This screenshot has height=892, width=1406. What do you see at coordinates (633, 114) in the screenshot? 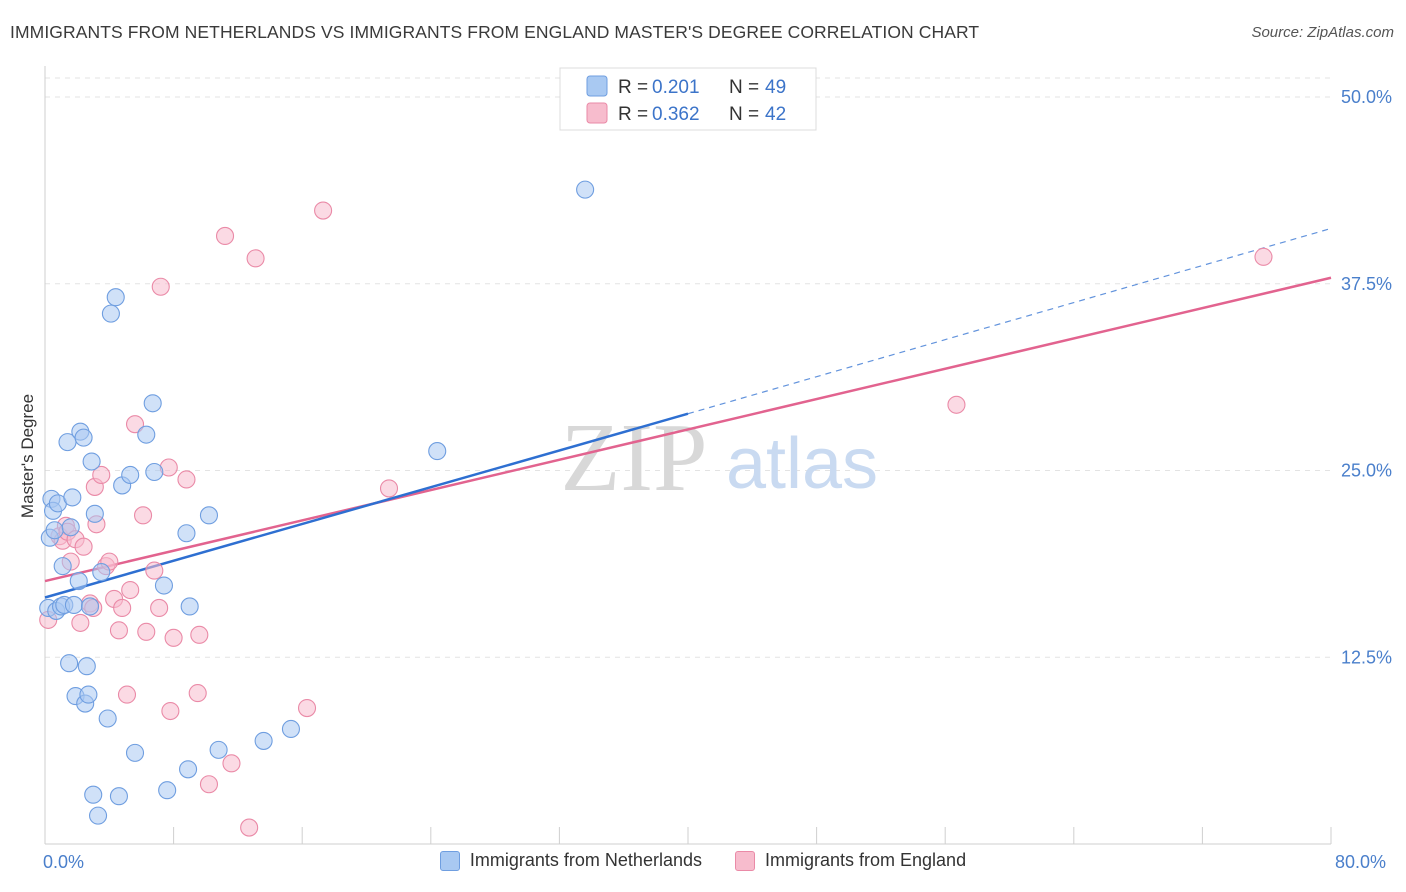
I see `legend-r-label-2: R =` at bounding box center [633, 114].